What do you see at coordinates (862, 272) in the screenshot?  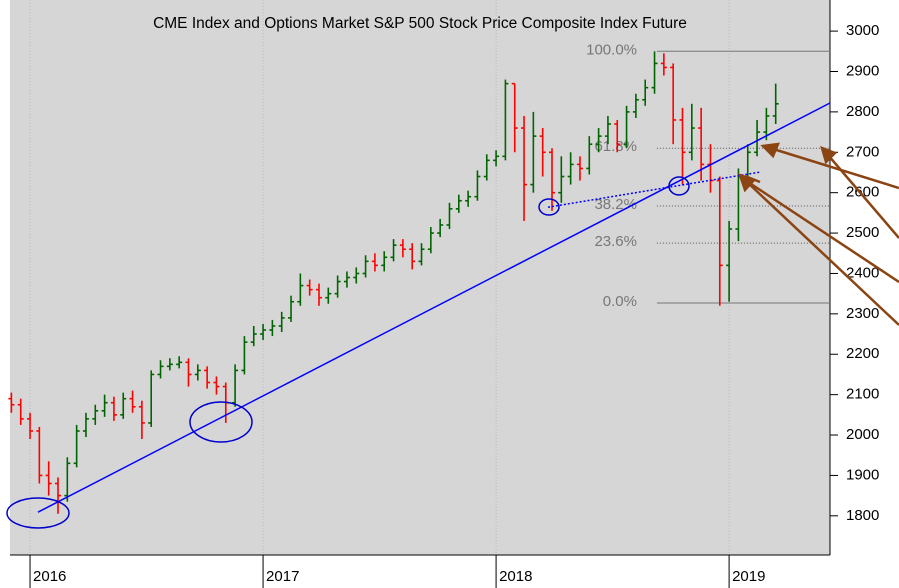 I see `y-tick-label: 2400` at bounding box center [862, 272].